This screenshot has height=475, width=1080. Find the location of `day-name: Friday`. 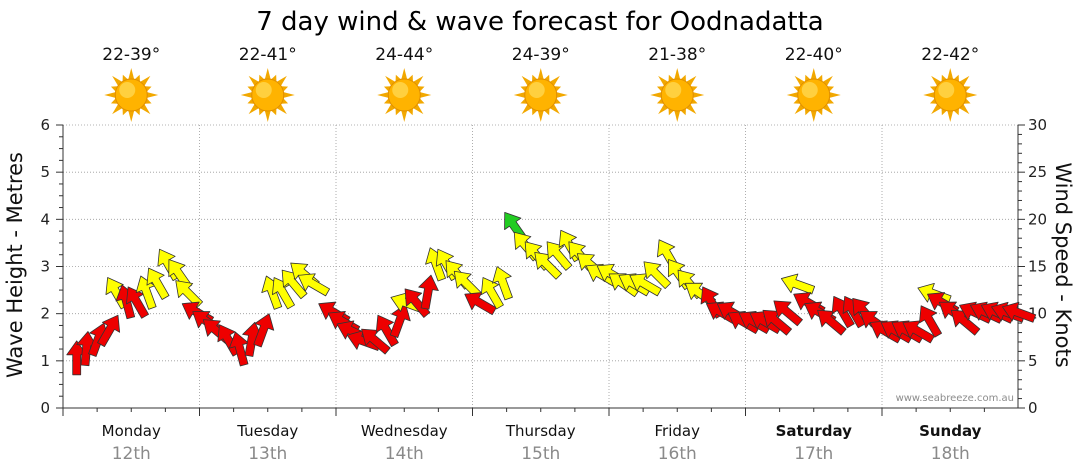

day-name: Friday is located at coordinates (678, 431).